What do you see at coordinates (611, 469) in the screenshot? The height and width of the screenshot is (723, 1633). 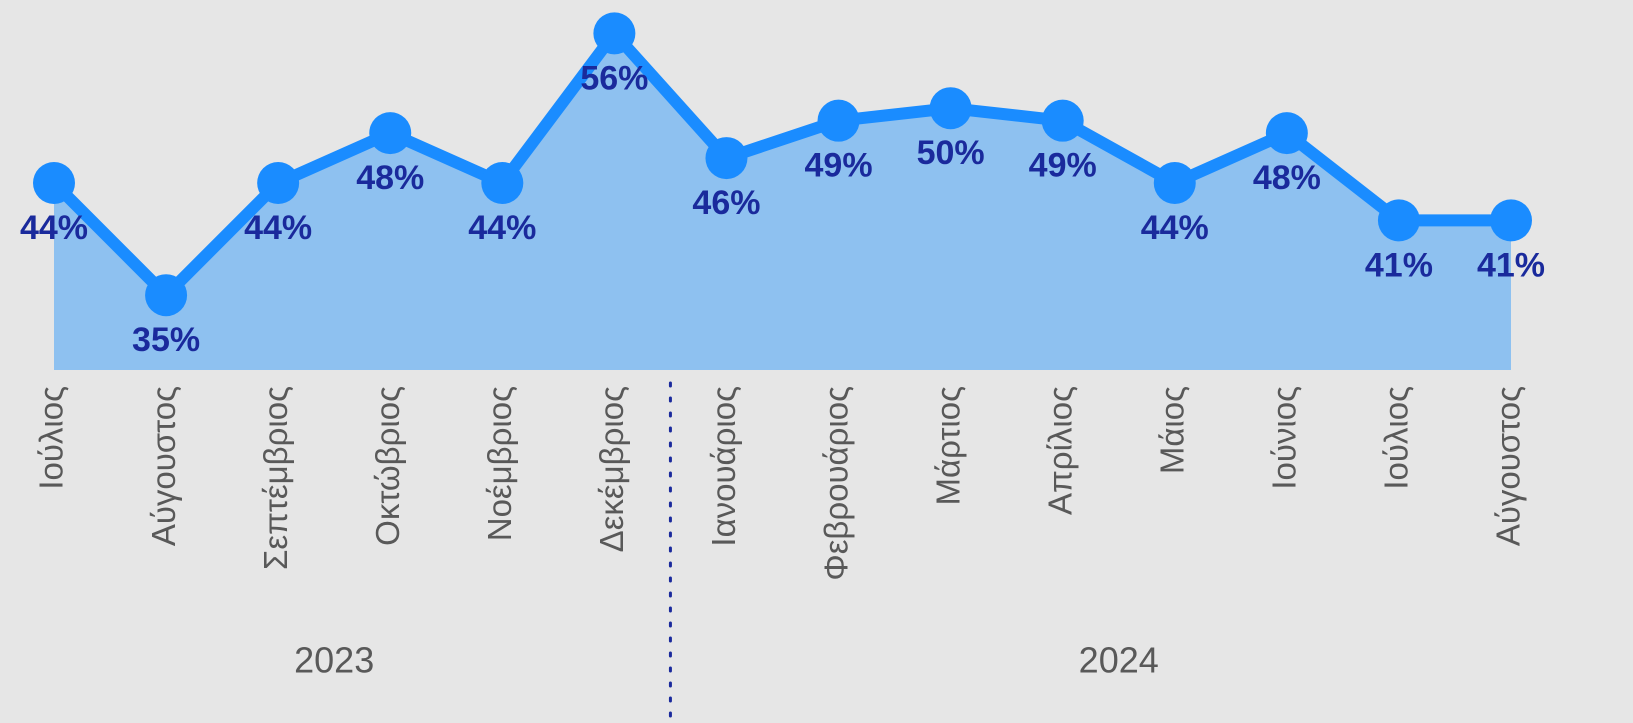 I see `x-tick-label: Δεκέμβριος` at bounding box center [611, 469].